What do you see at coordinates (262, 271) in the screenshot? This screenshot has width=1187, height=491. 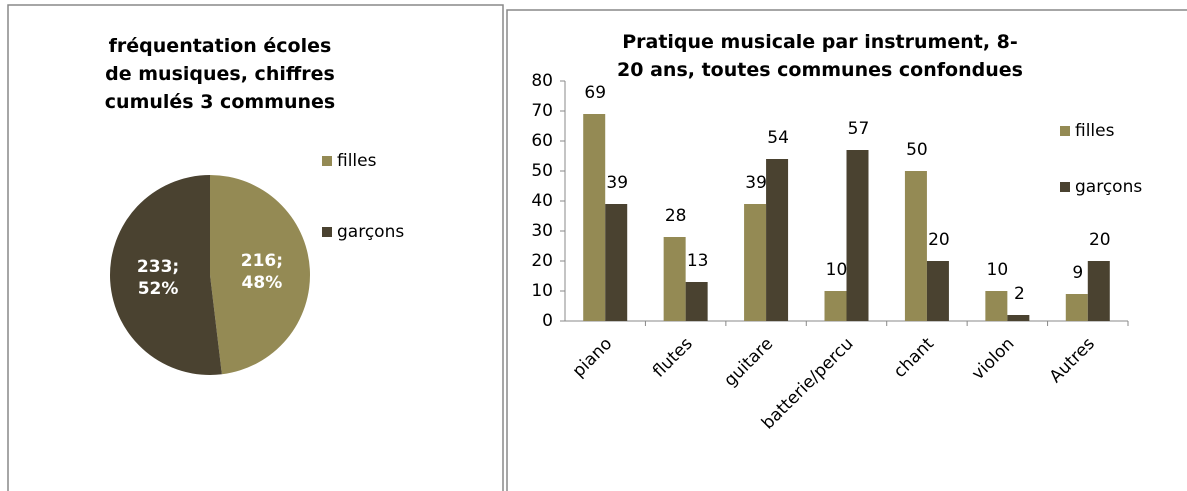 I see `pie-label: 216; 48%` at bounding box center [262, 271].